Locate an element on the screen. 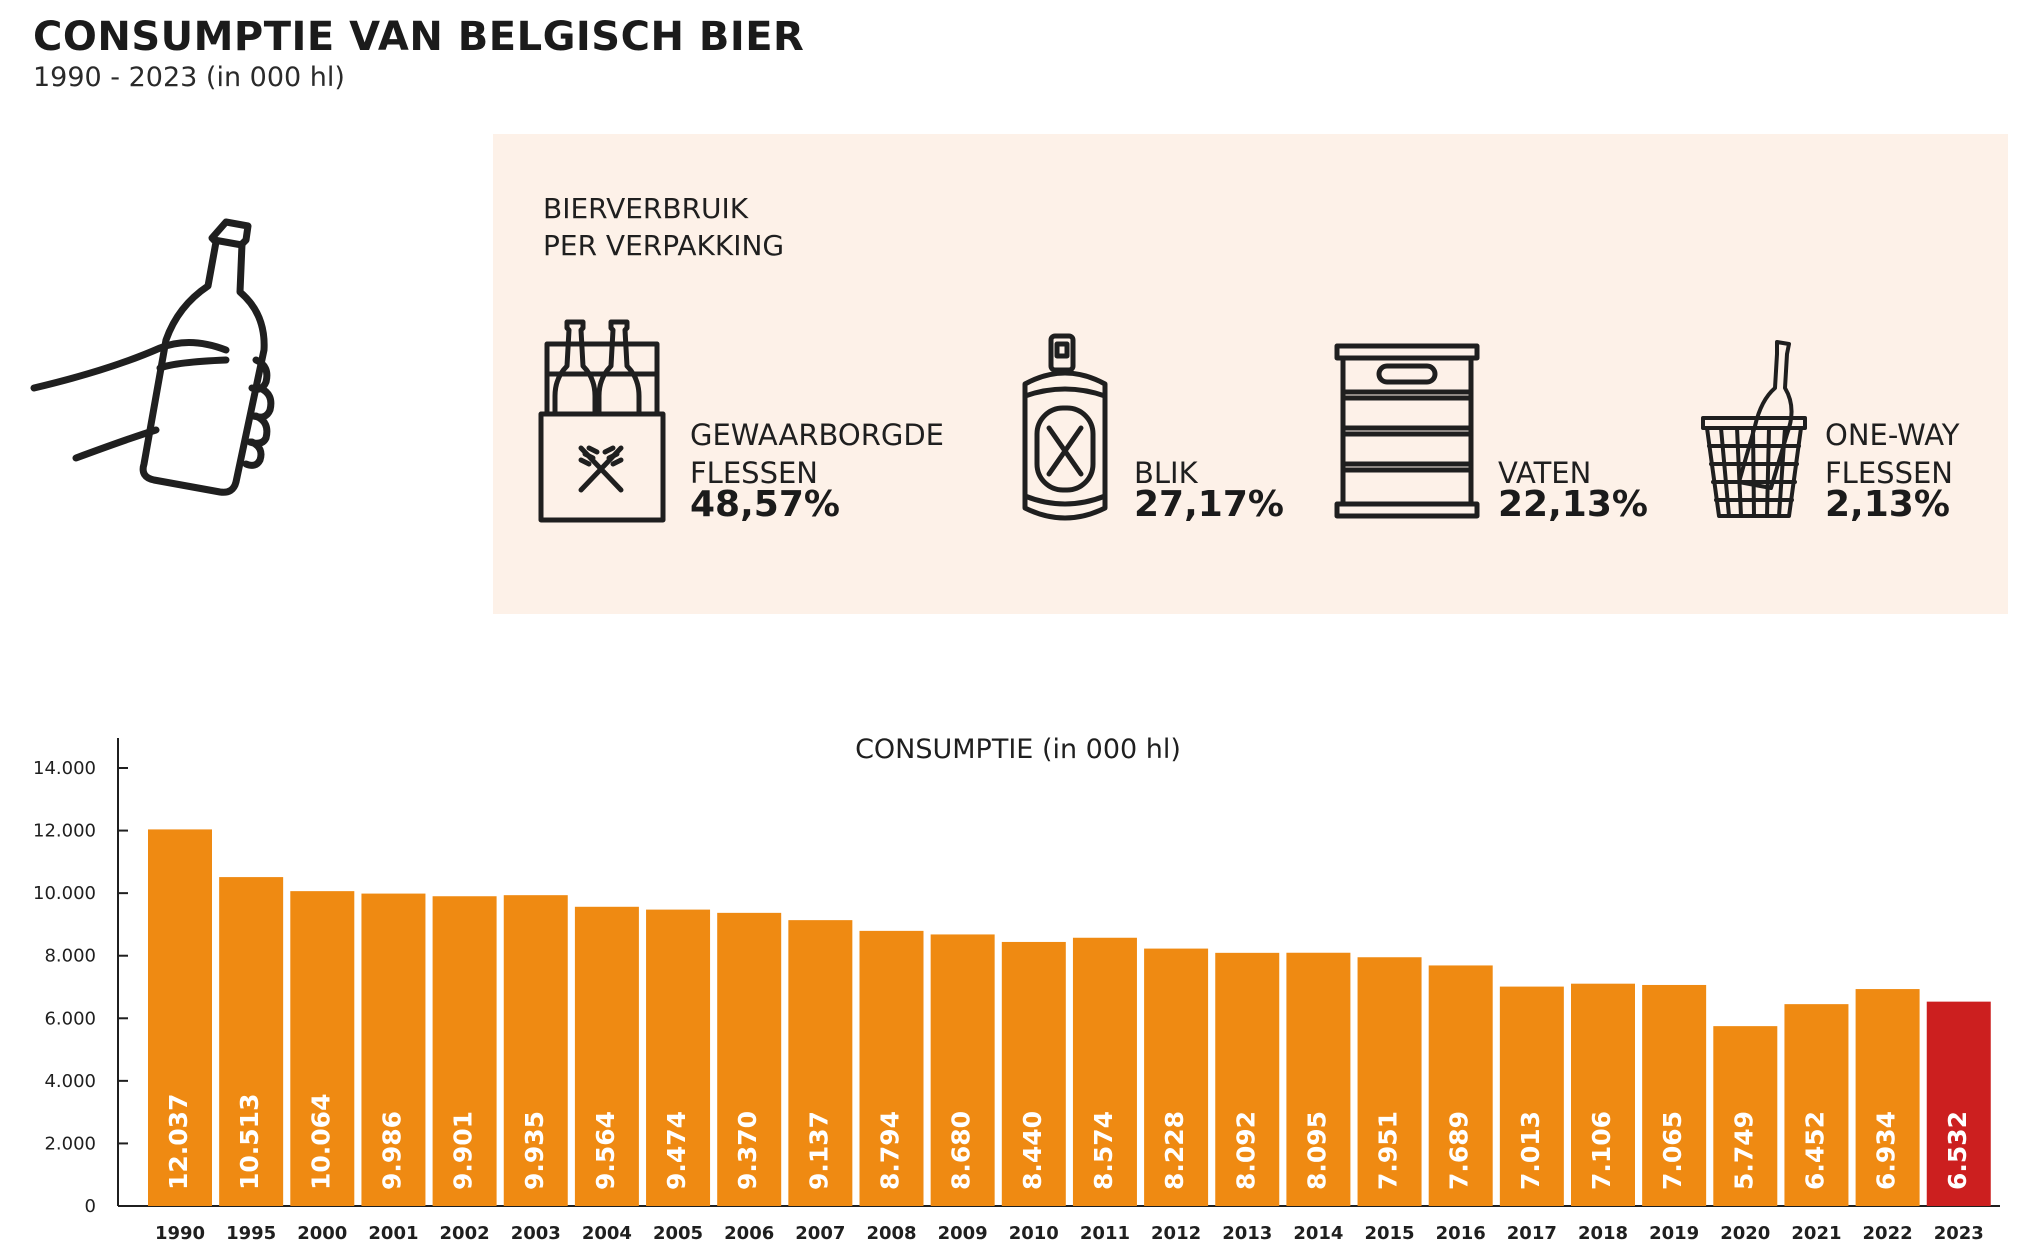 The width and height of the screenshot is (2030, 1254). pkg-label-line2-0: FLESSEN is located at coordinates (754, 473).